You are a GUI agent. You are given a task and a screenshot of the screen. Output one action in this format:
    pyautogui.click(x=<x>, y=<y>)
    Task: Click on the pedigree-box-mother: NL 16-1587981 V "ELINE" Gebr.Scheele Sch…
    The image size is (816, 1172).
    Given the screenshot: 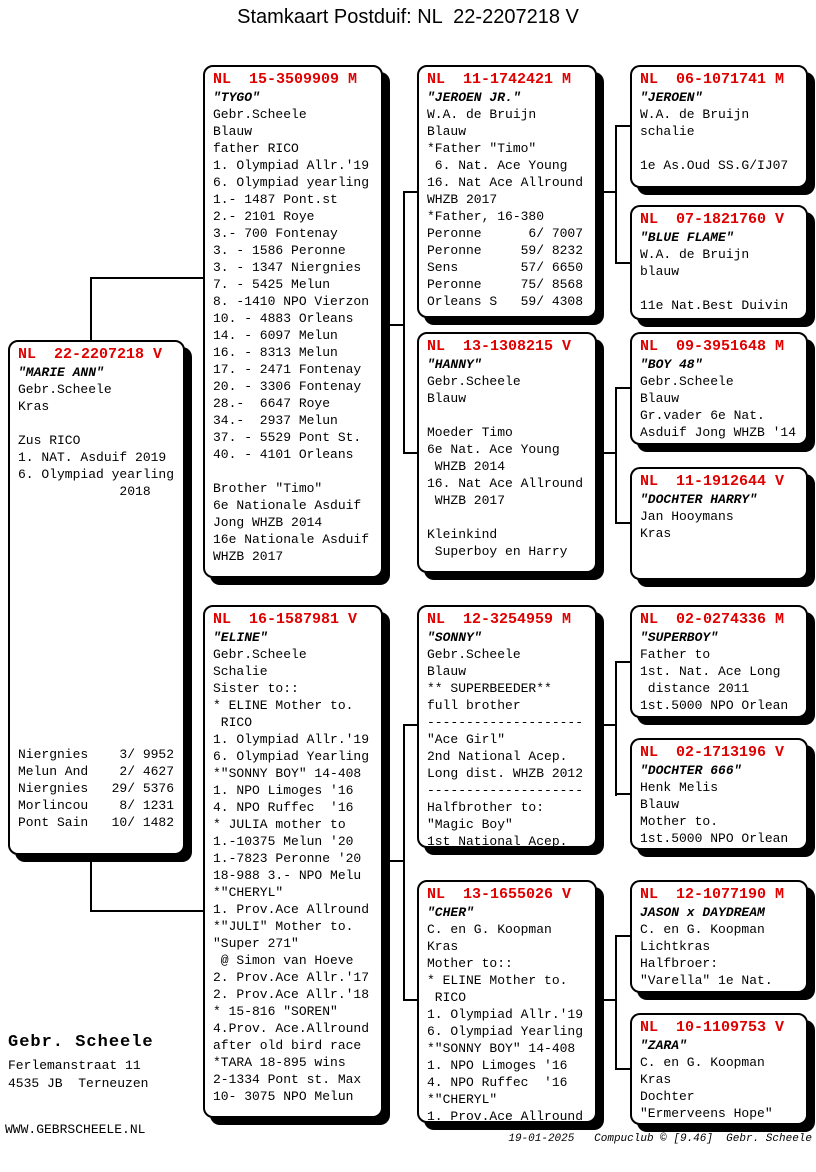 What is the action you would take?
    pyautogui.click(x=293, y=861)
    